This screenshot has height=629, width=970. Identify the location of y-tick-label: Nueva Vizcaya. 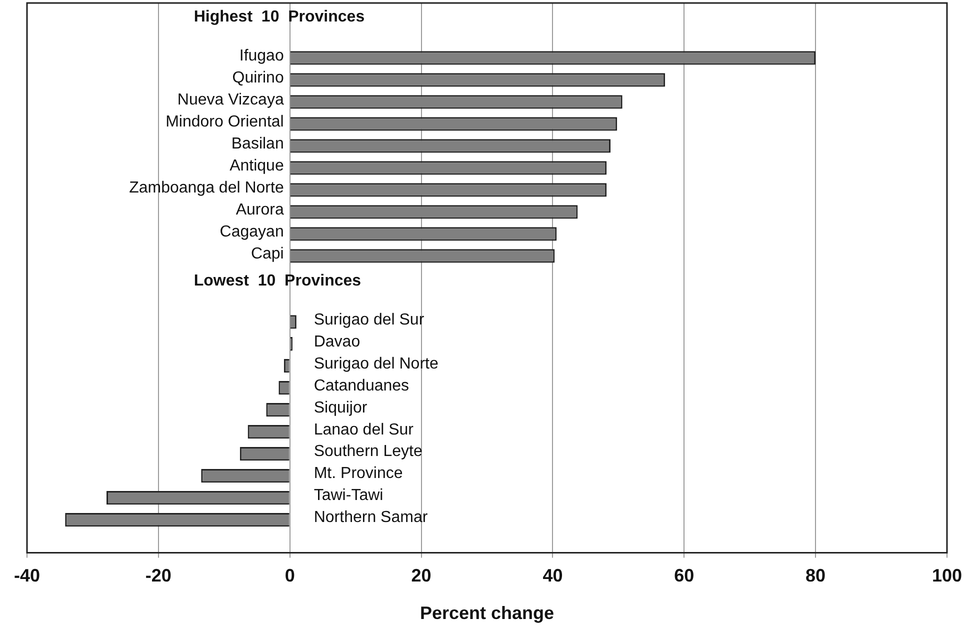
(230, 99).